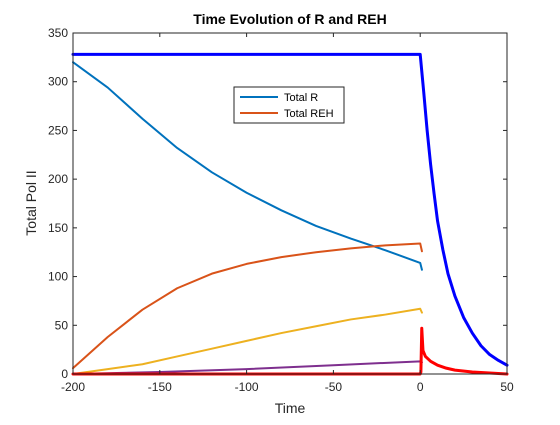 The image size is (560, 425). What do you see at coordinates (289, 19) in the screenshot?
I see `chart-title: Time Evolution of R and REH` at bounding box center [289, 19].